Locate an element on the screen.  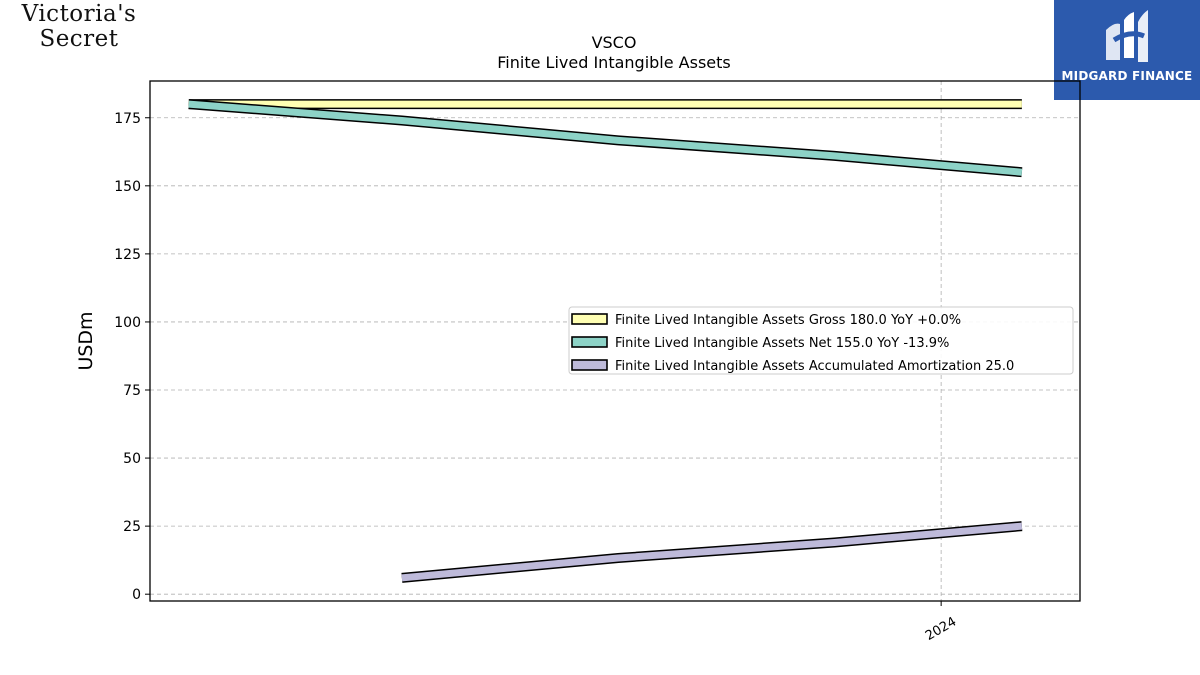
y-tick-label: 50 is located at coordinates (132, 459).